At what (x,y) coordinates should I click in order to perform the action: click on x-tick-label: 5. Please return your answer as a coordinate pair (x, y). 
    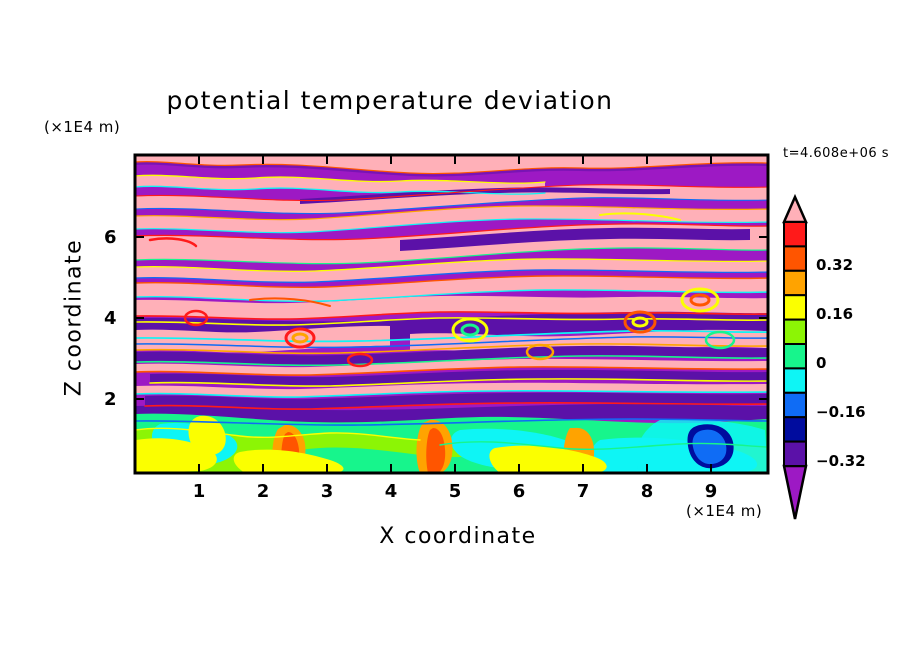
    Looking at the image, I should click on (455, 491).